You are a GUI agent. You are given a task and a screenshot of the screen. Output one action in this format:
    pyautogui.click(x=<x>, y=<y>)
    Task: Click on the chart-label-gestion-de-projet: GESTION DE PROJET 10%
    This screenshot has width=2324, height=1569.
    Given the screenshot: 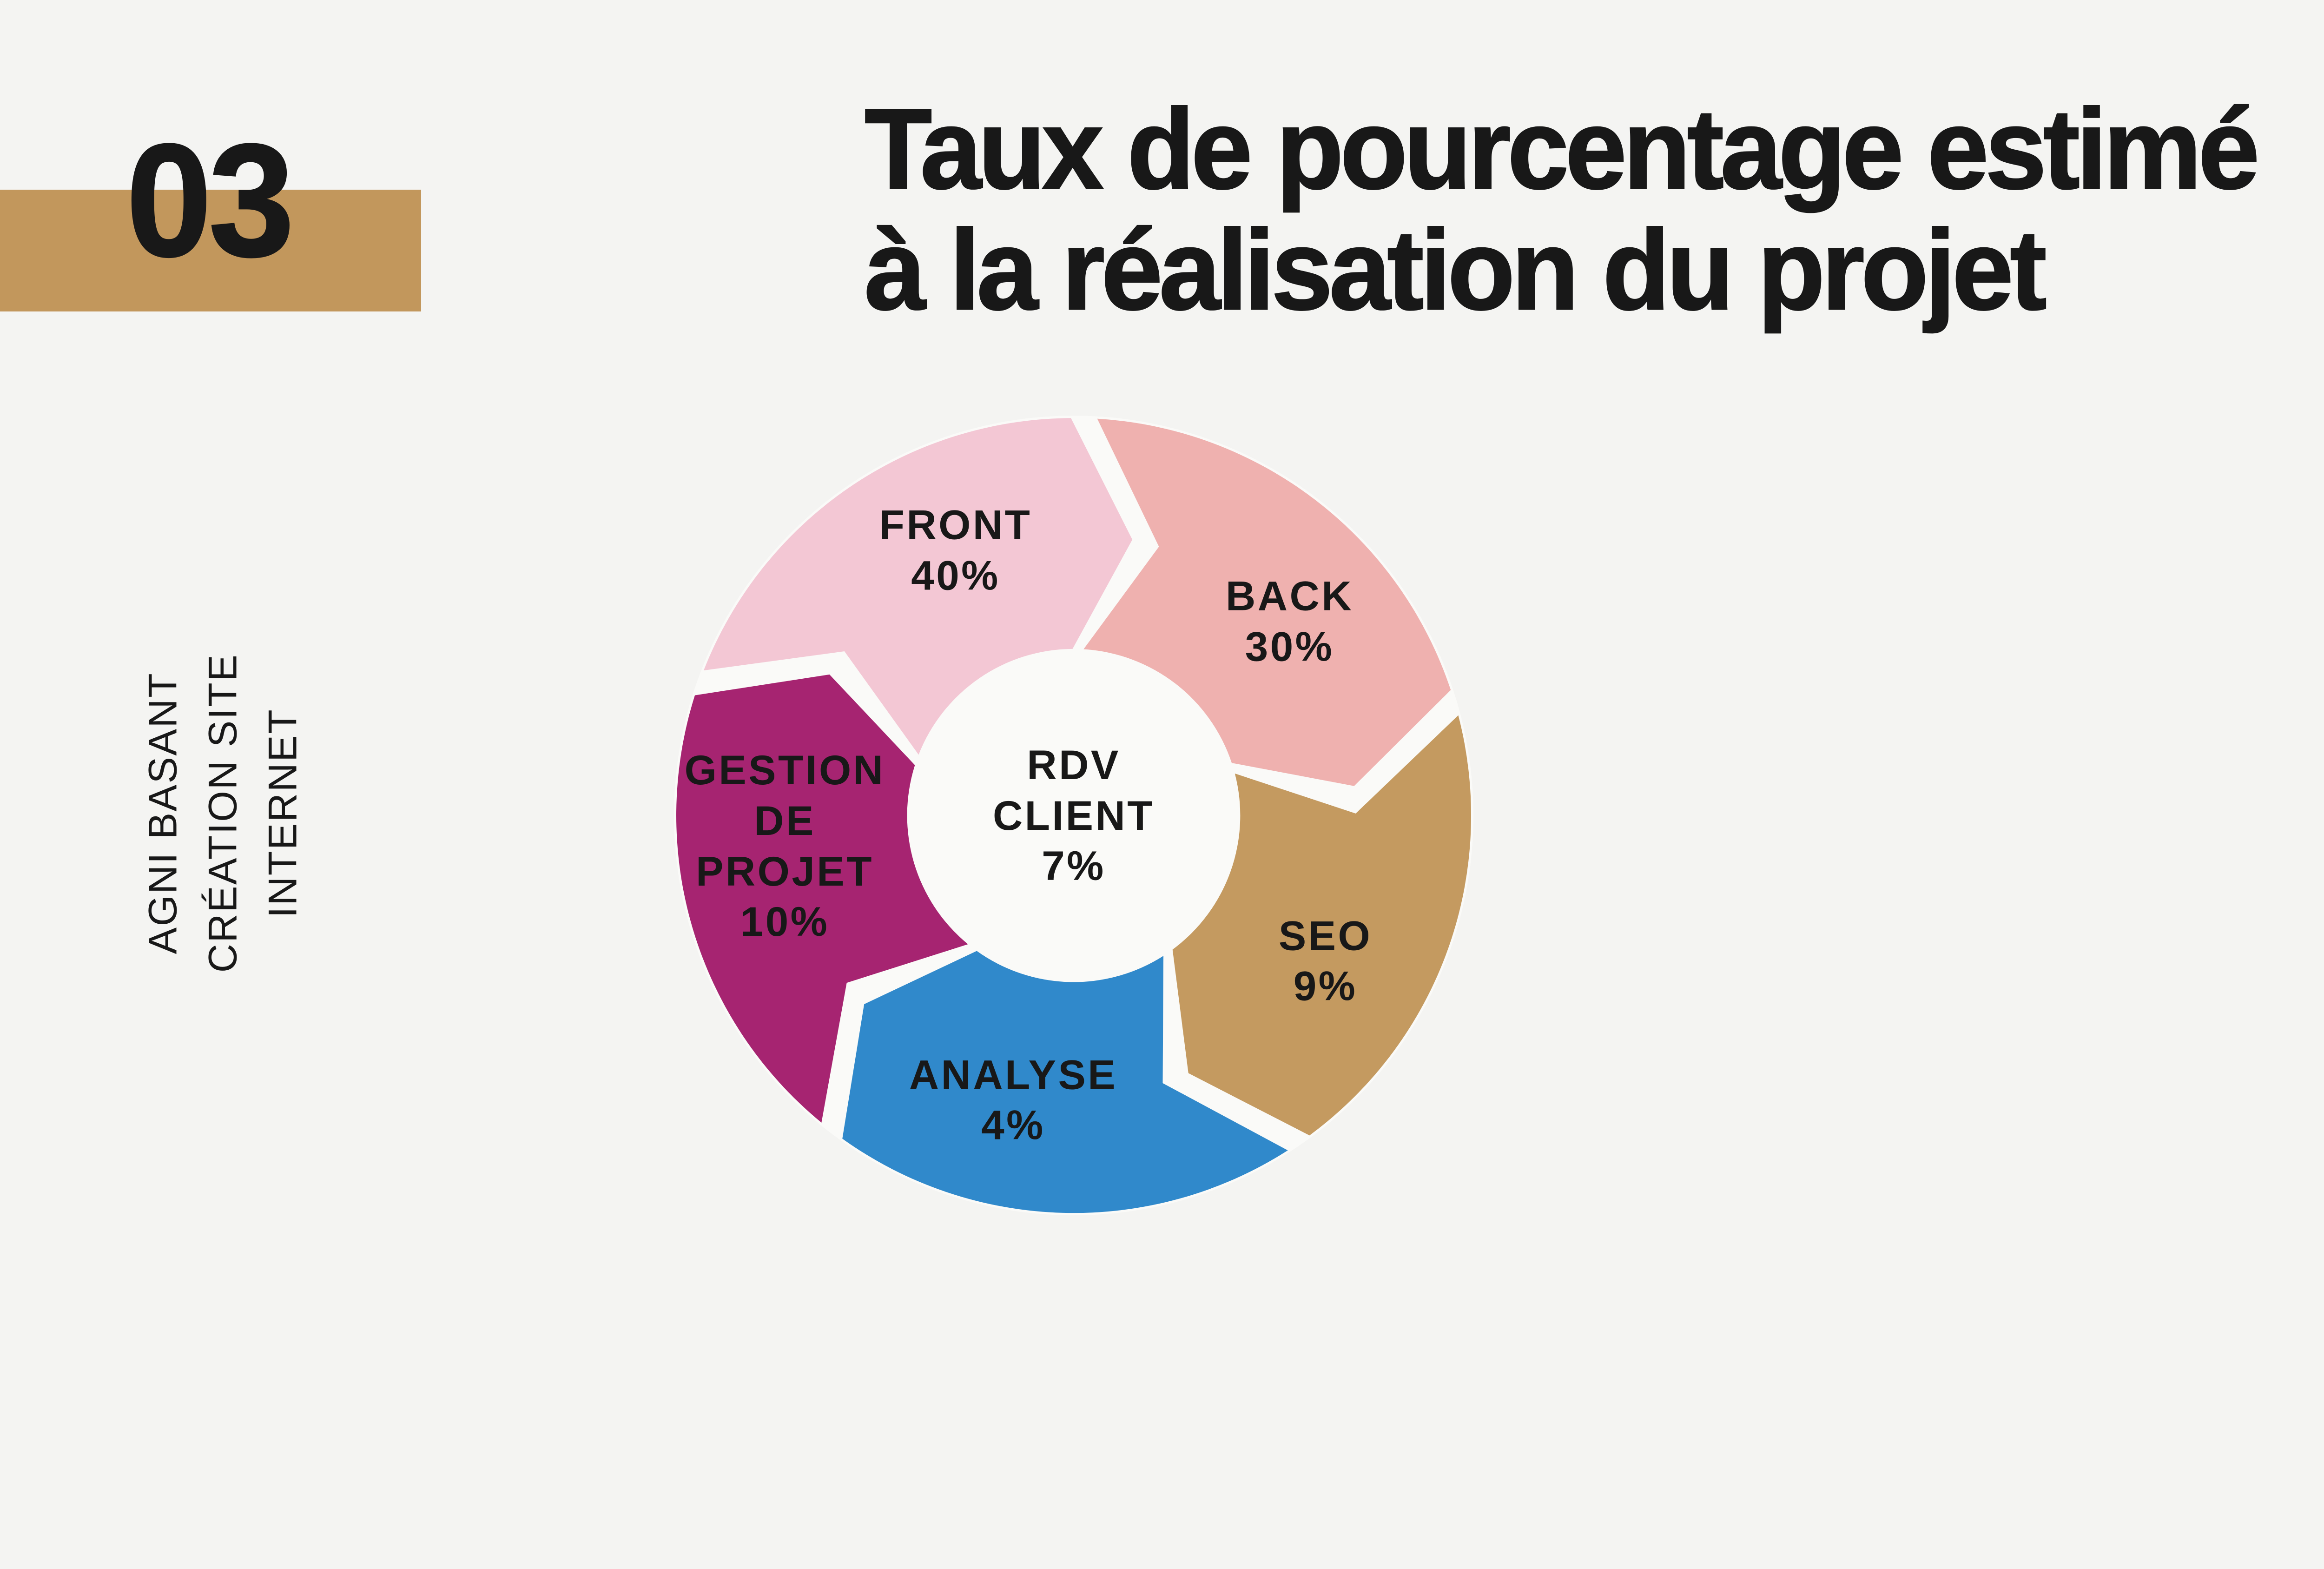 What is the action you would take?
    pyautogui.click(x=785, y=846)
    